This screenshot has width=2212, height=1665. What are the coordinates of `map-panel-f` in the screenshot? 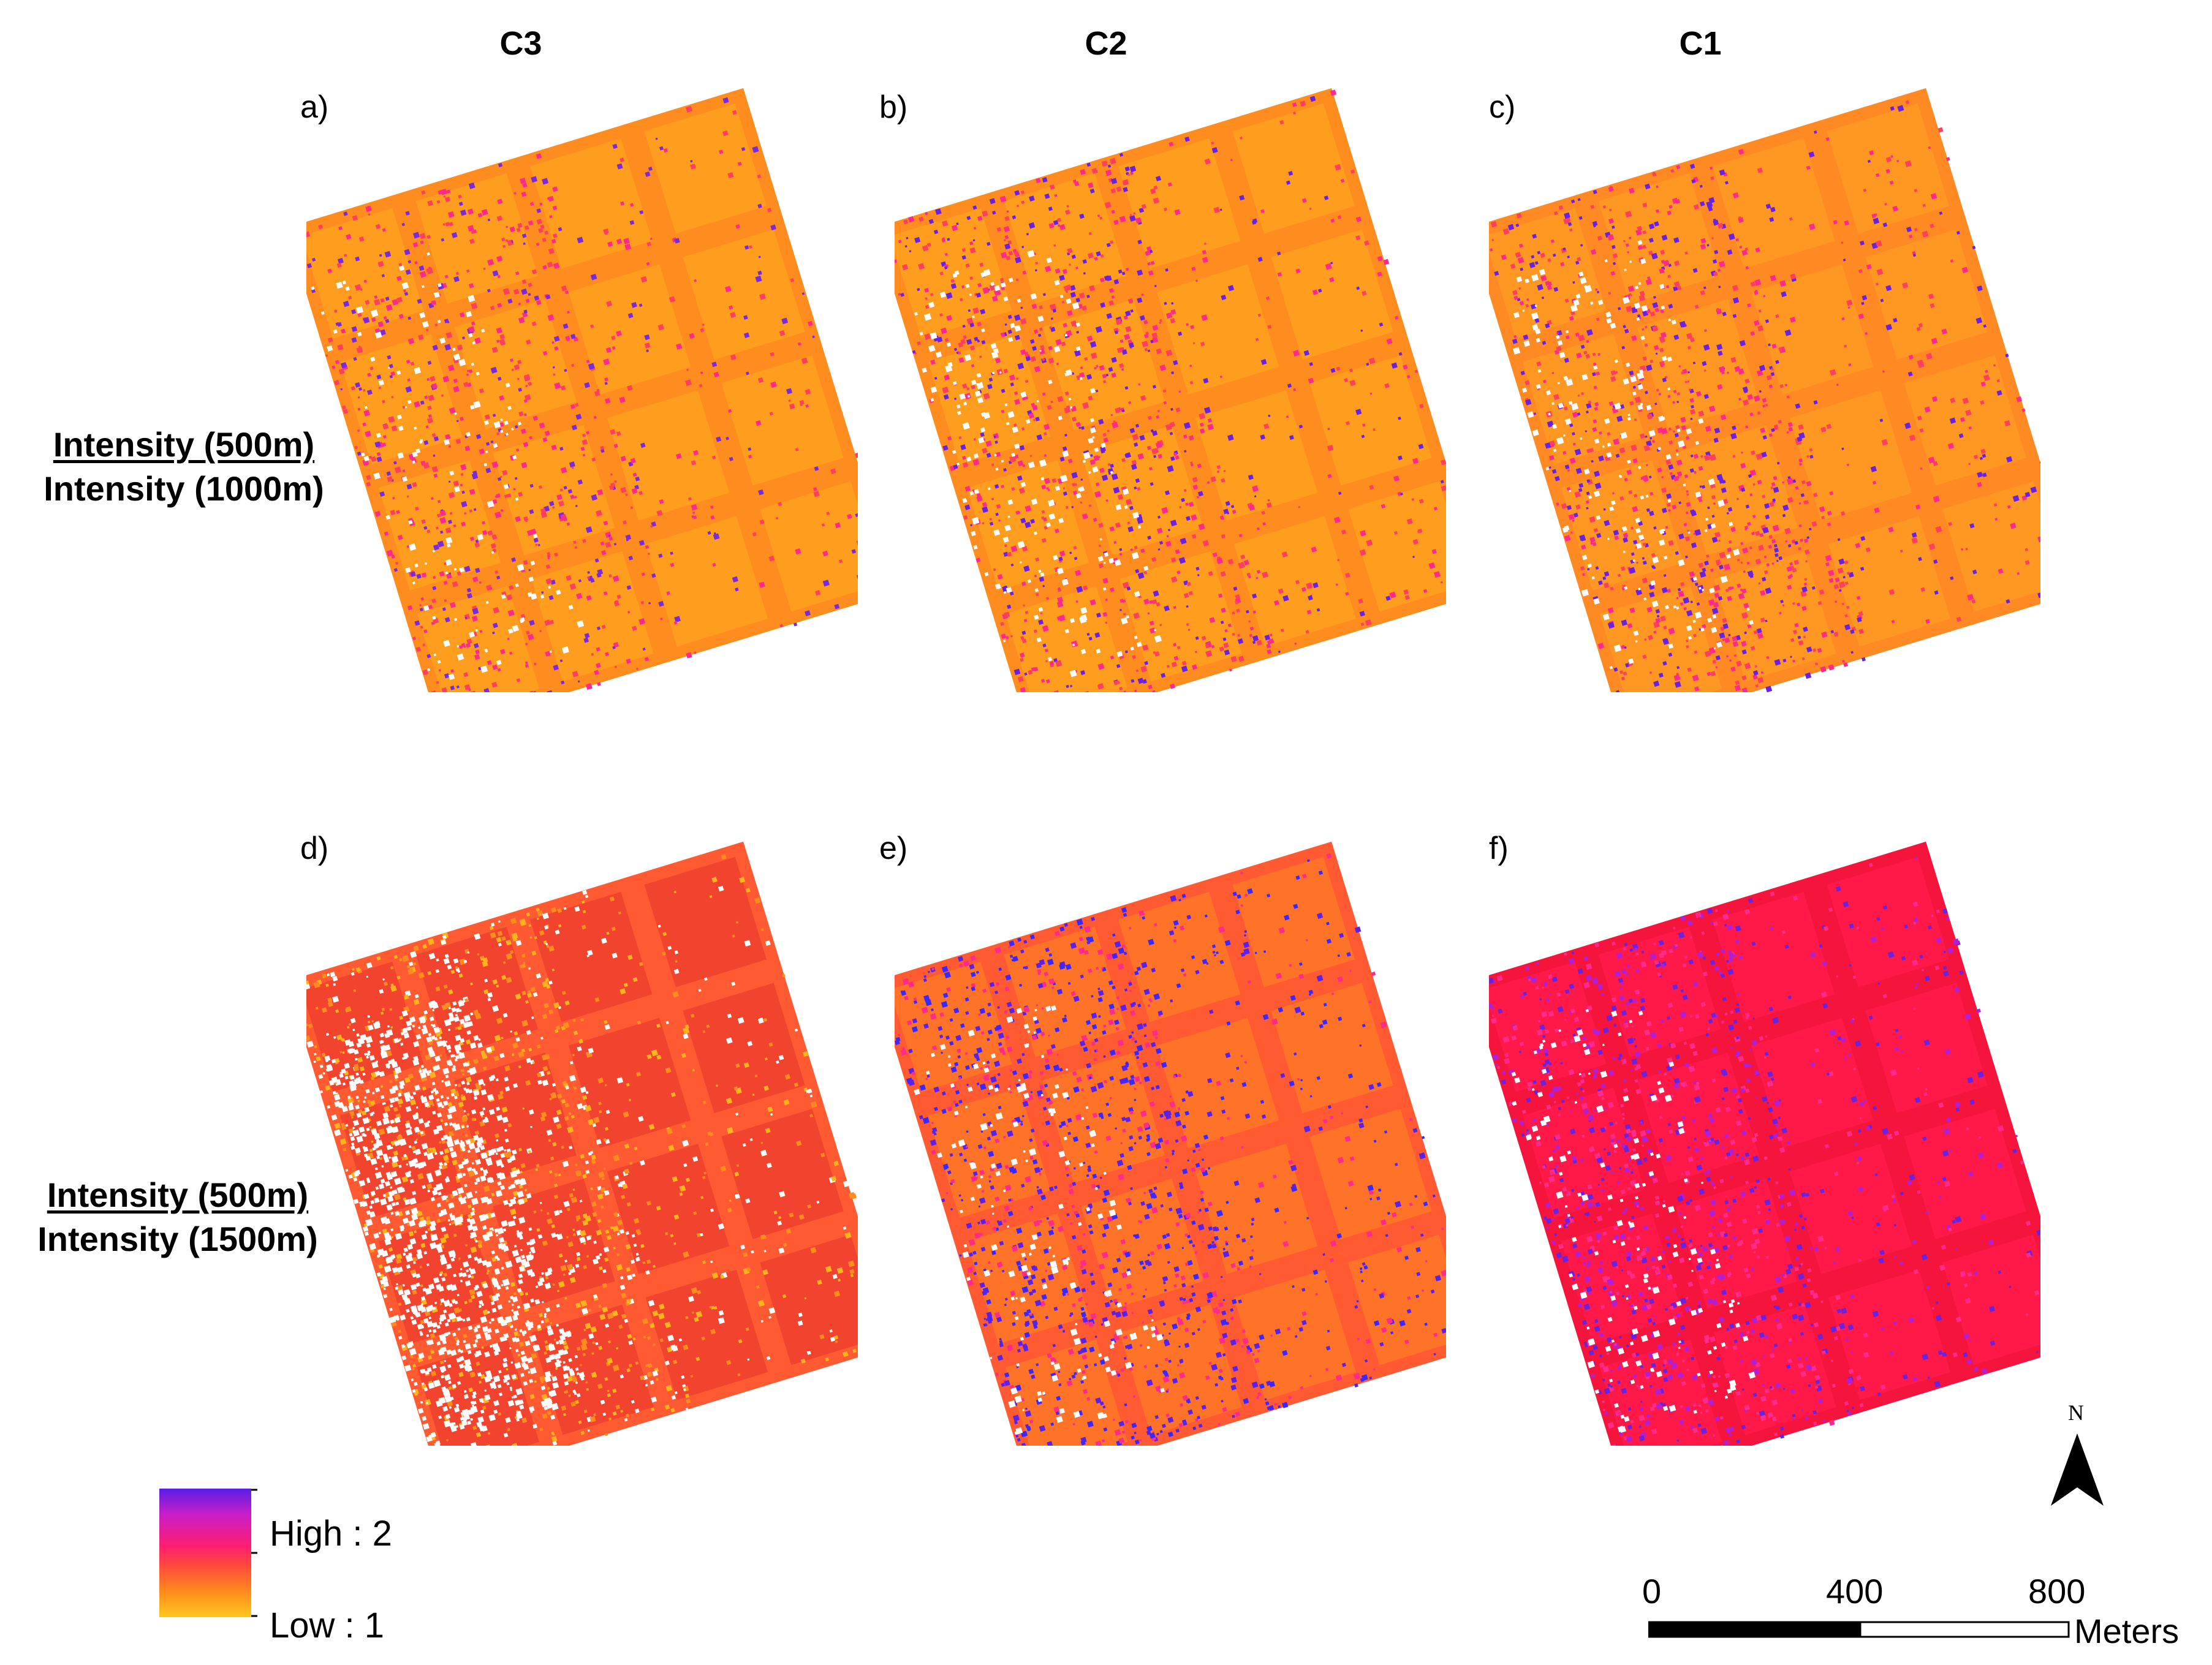 It's located at (1764, 1142).